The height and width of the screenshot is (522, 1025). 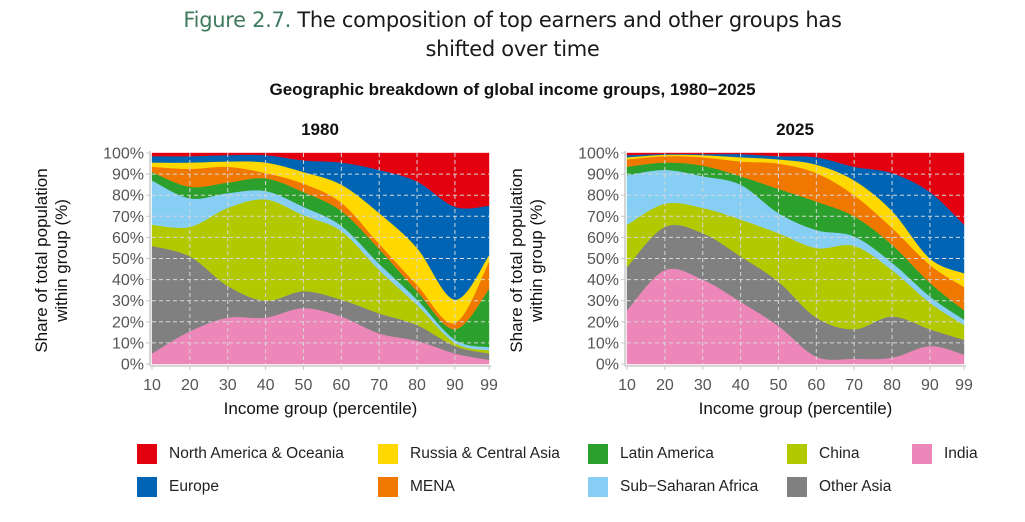 What do you see at coordinates (147, 487) in the screenshot?
I see `legend-swatch-europe` at bounding box center [147, 487].